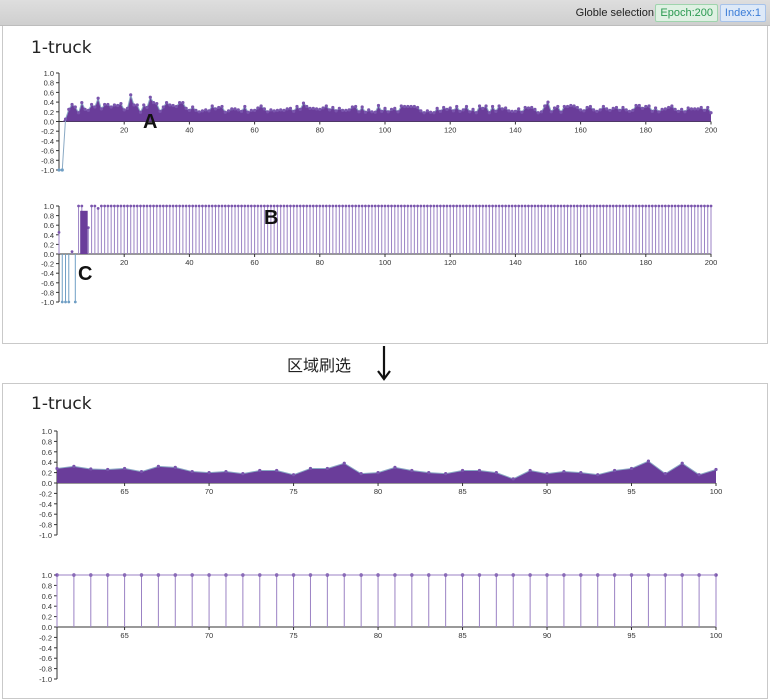  Describe the element at coordinates (271, 218) in the screenshot. I see `annotation-b: B` at that location.